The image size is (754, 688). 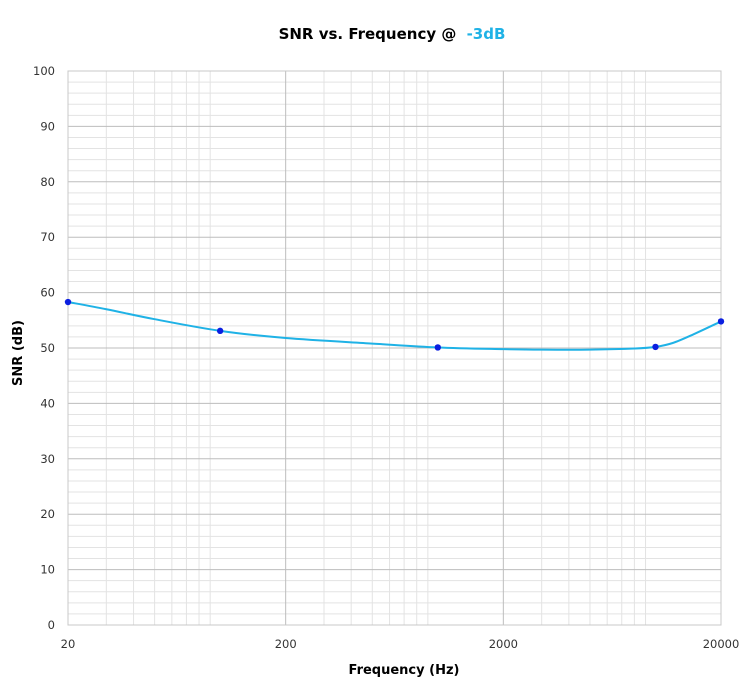 What do you see at coordinates (47, 293) in the screenshot?
I see `y-tick-label: 60` at bounding box center [47, 293].